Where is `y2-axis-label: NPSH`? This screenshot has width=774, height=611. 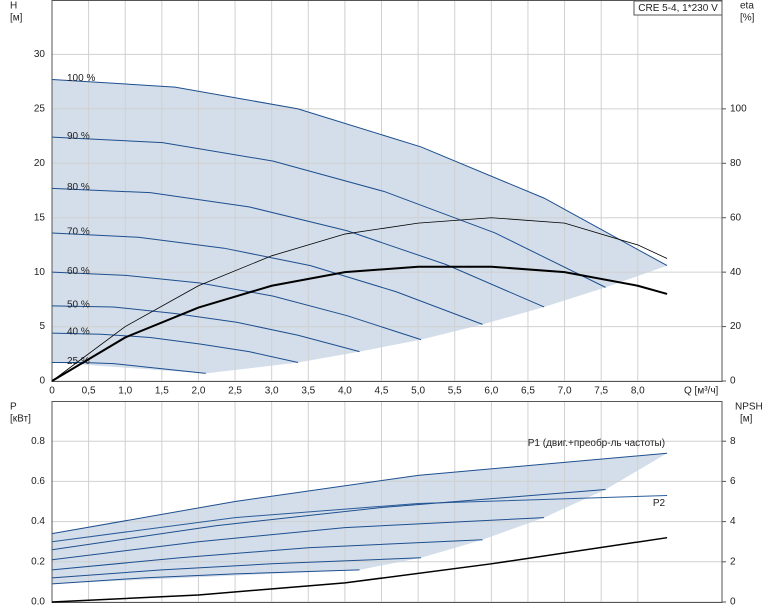 y2-axis-label: NPSH is located at coordinates (749, 407).